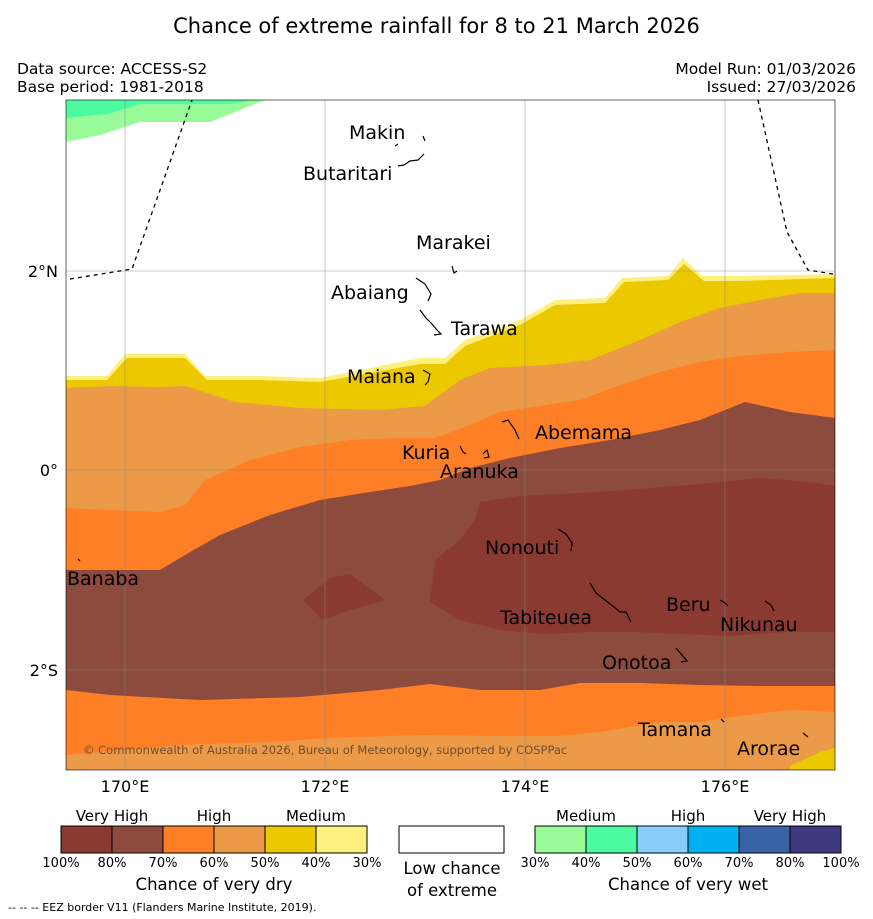 The width and height of the screenshot is (873, 919). Describe the element at coordinates (112, 816) in the screenshot. I see `dry-header-very-high: Very High` at that location.